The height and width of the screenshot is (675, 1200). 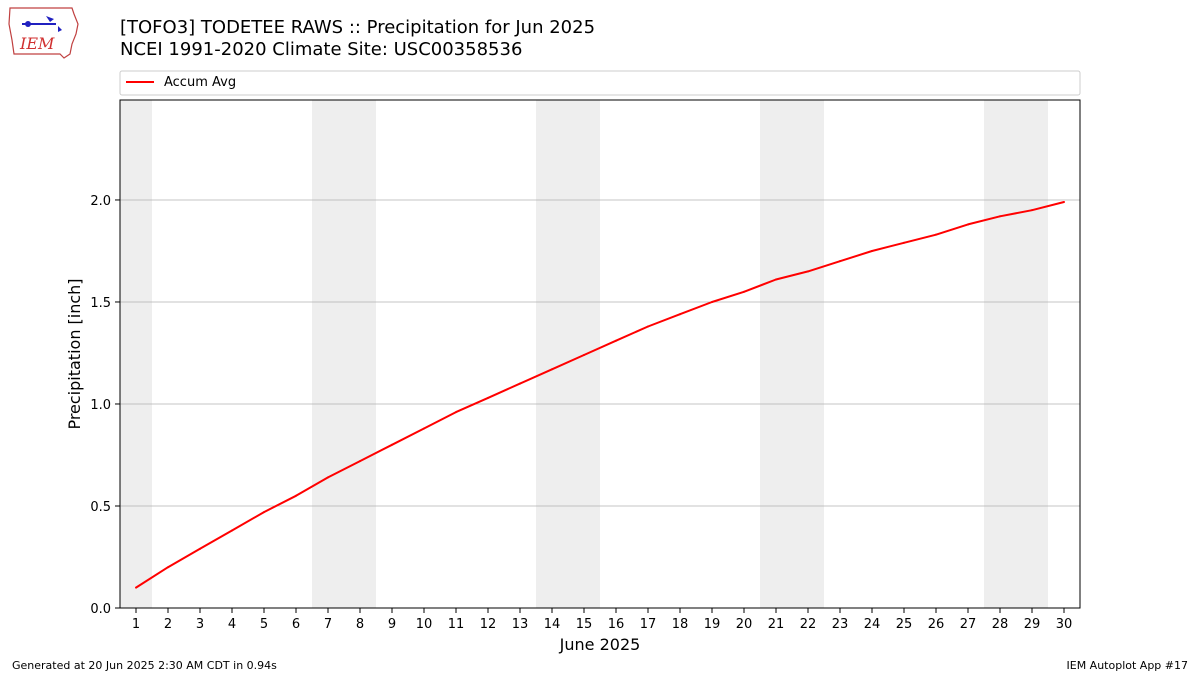 What do you see at coordinates (1127, 665) in the screenshot?
I see `app-credit: IEM Autoplot App #17` at bounding box center [1127, 665].